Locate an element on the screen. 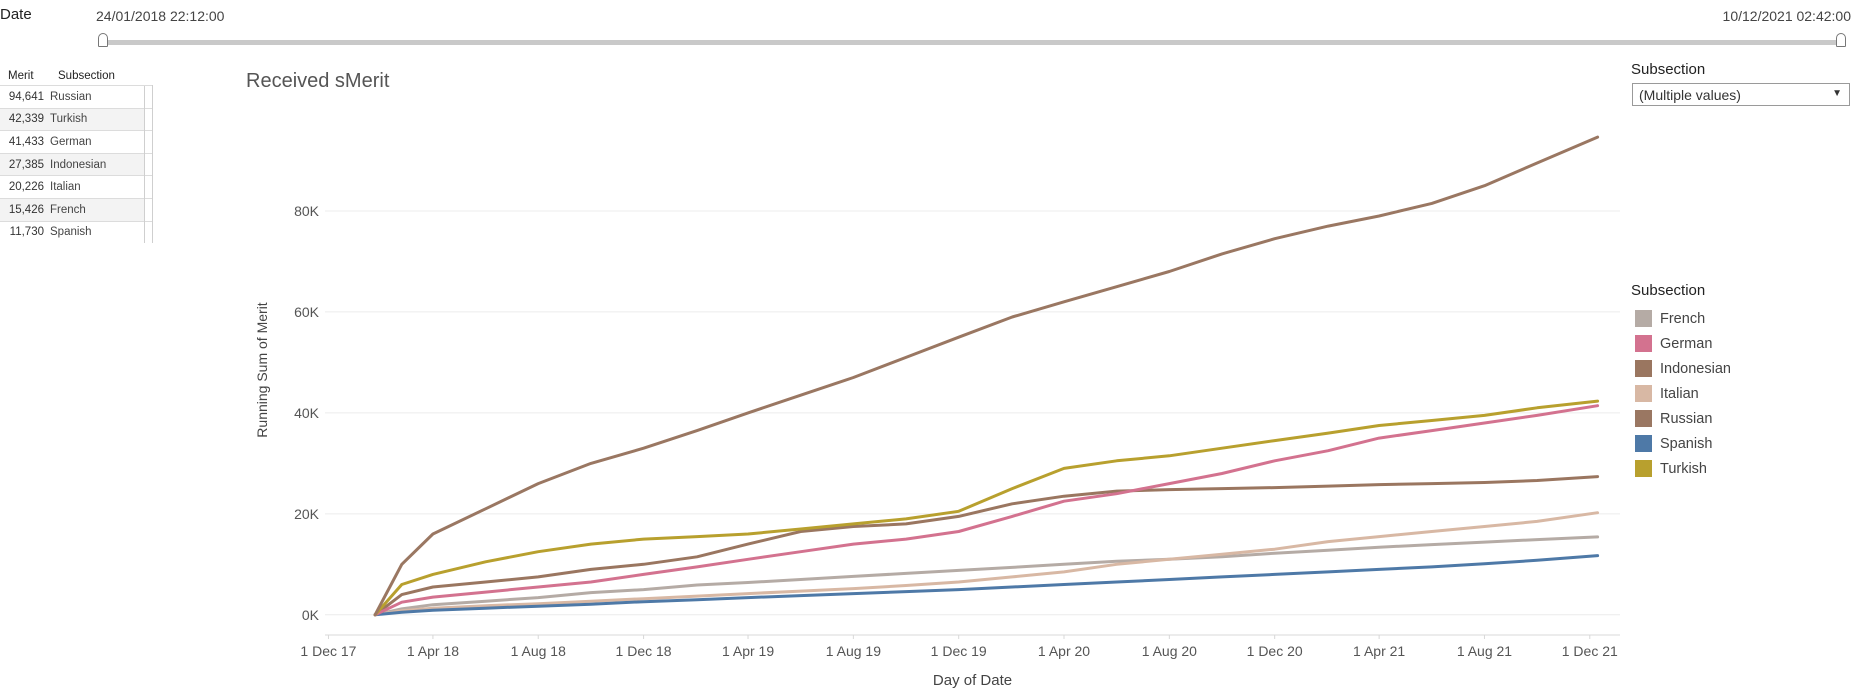 The image size is (1857, 695). y-tick-label: 40K is located at coordinates (307, 413).